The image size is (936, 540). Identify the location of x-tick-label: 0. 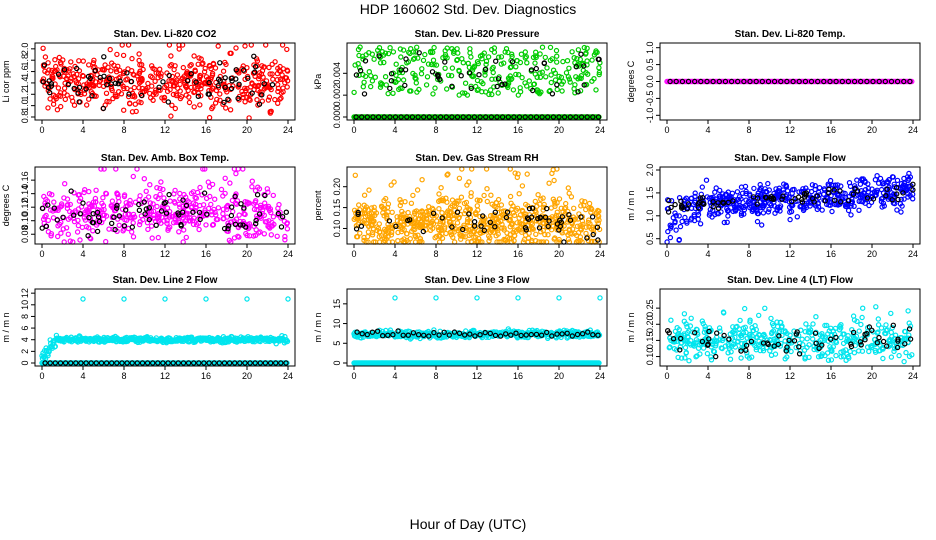
(353, 130).